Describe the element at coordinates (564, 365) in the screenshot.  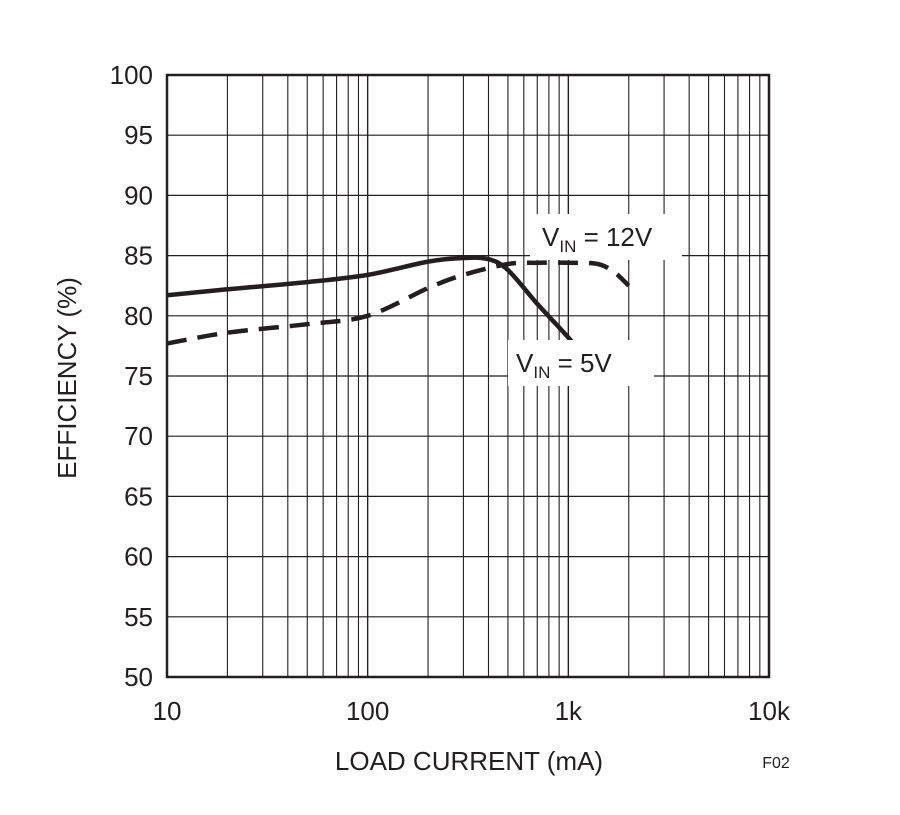
I see `series-label: VIN = 5V` at that location.